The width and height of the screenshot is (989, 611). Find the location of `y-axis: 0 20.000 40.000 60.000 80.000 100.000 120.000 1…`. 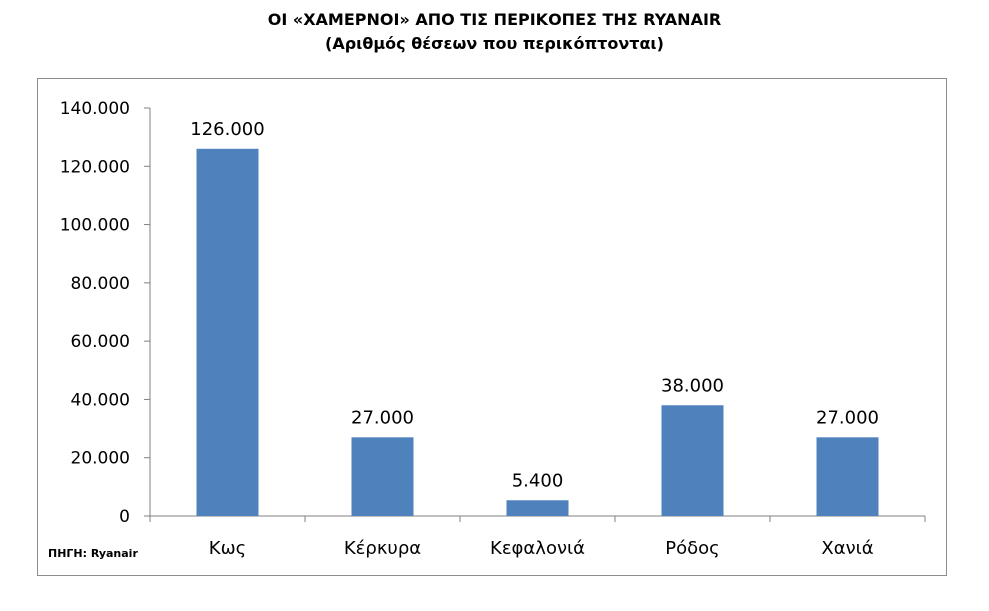

y-axis: 0 20.000 40.000 60.000 80.000 100.000 120.000 1… is located at coordinates (105, 313).